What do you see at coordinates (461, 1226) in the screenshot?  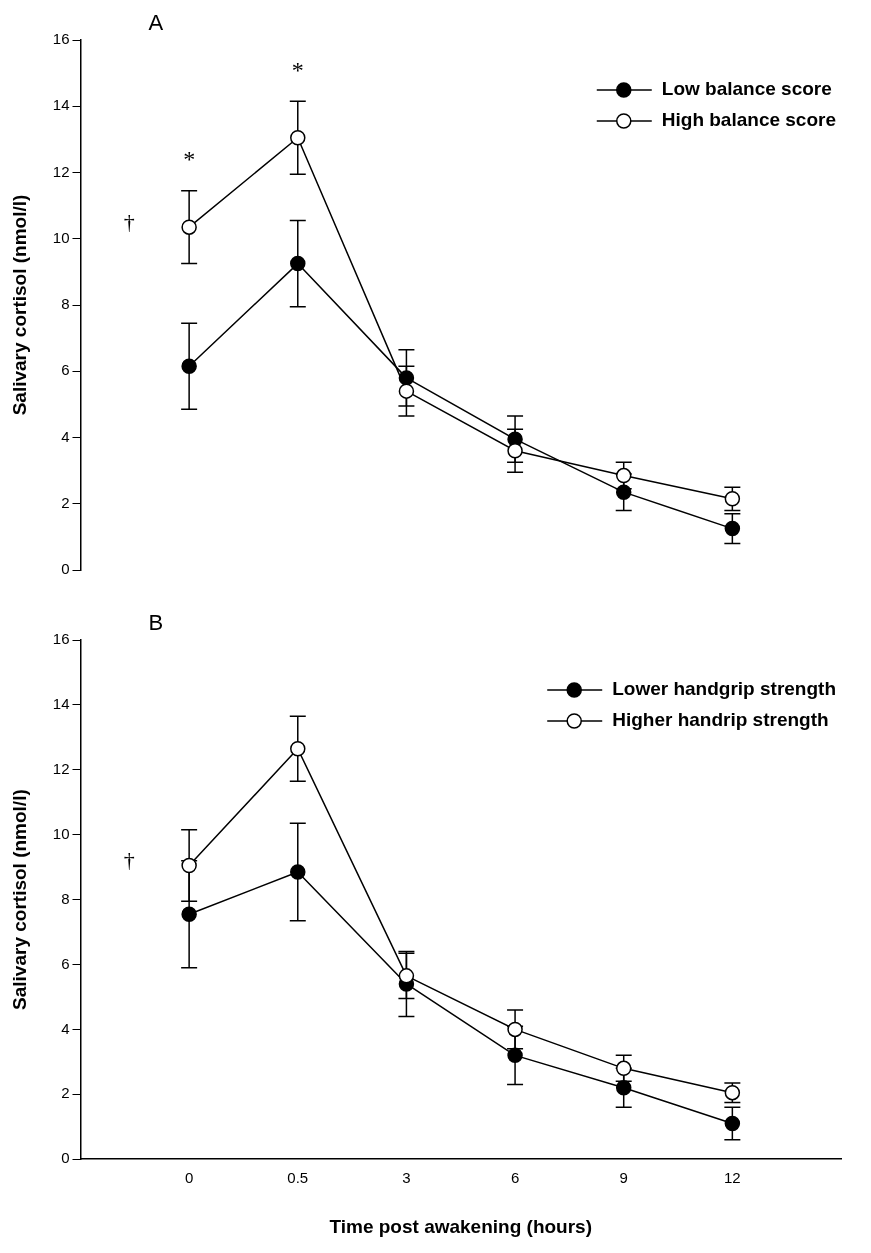 I see `x-axis-title: Time post awakening (hours)` at bounding box center [461, 1226].